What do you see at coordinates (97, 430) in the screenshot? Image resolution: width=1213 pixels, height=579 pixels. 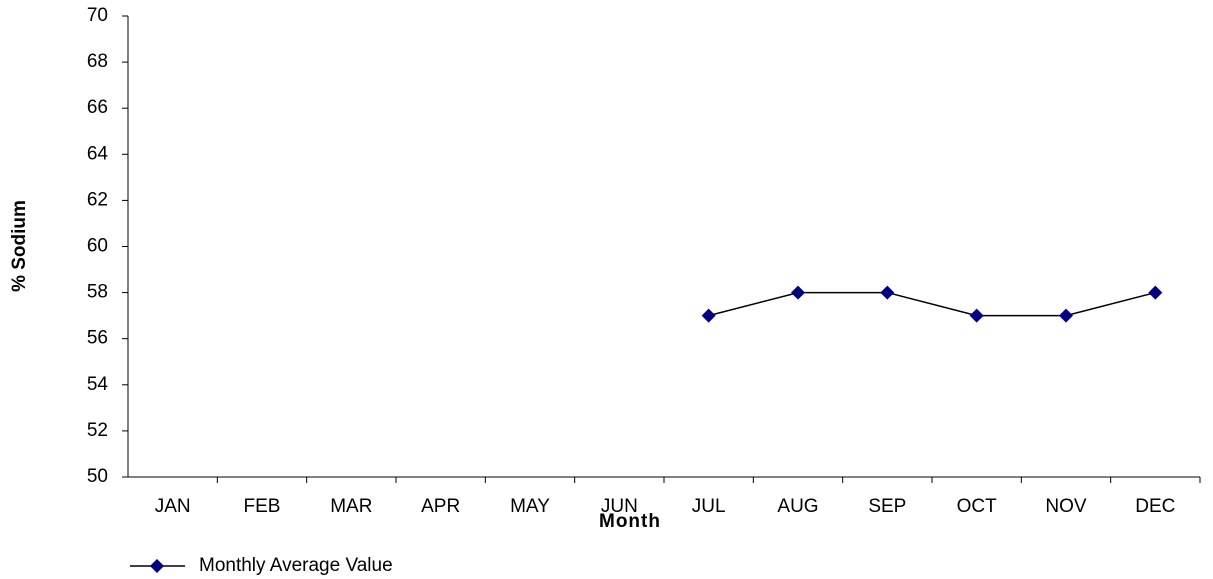 I see `y-tick-label: 52` at bounding box center [97, 430].